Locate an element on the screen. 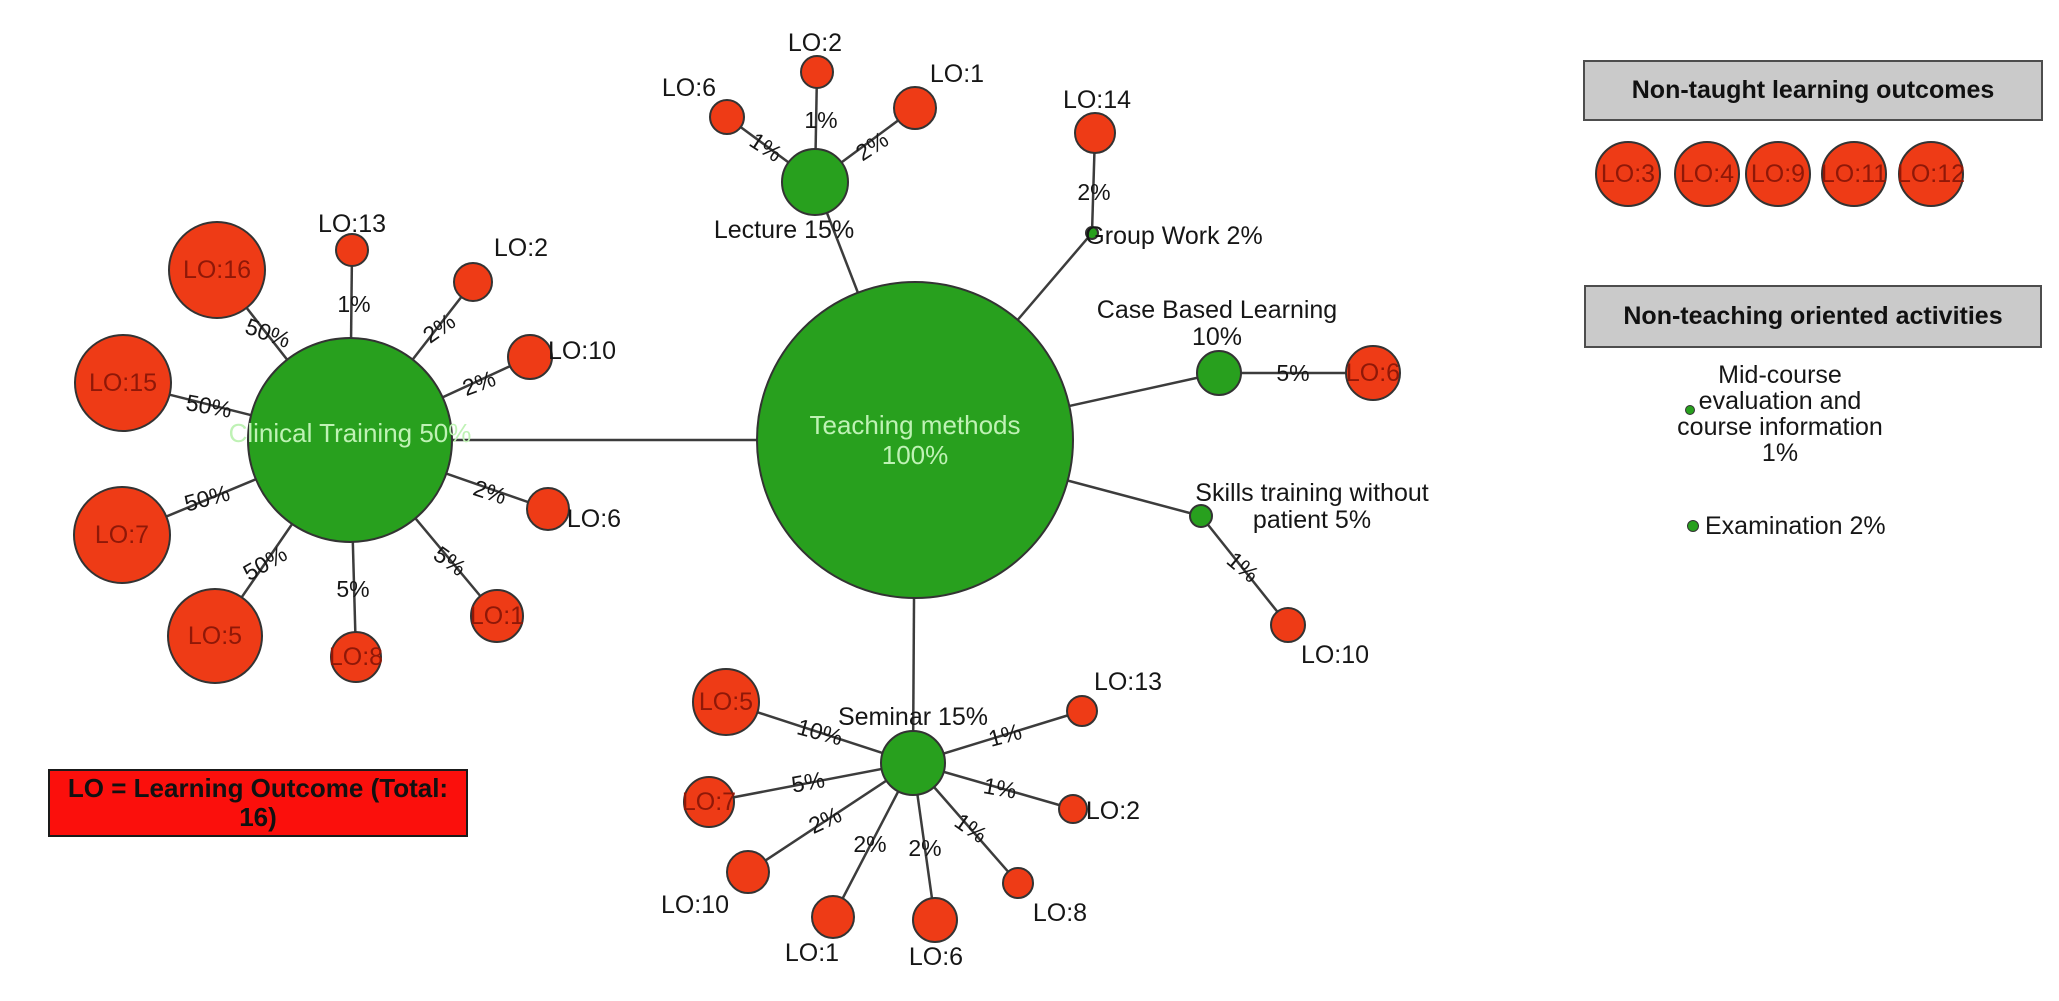  node-label-seminar-lo13: LO:13 is located at coordinates (1128, 682).